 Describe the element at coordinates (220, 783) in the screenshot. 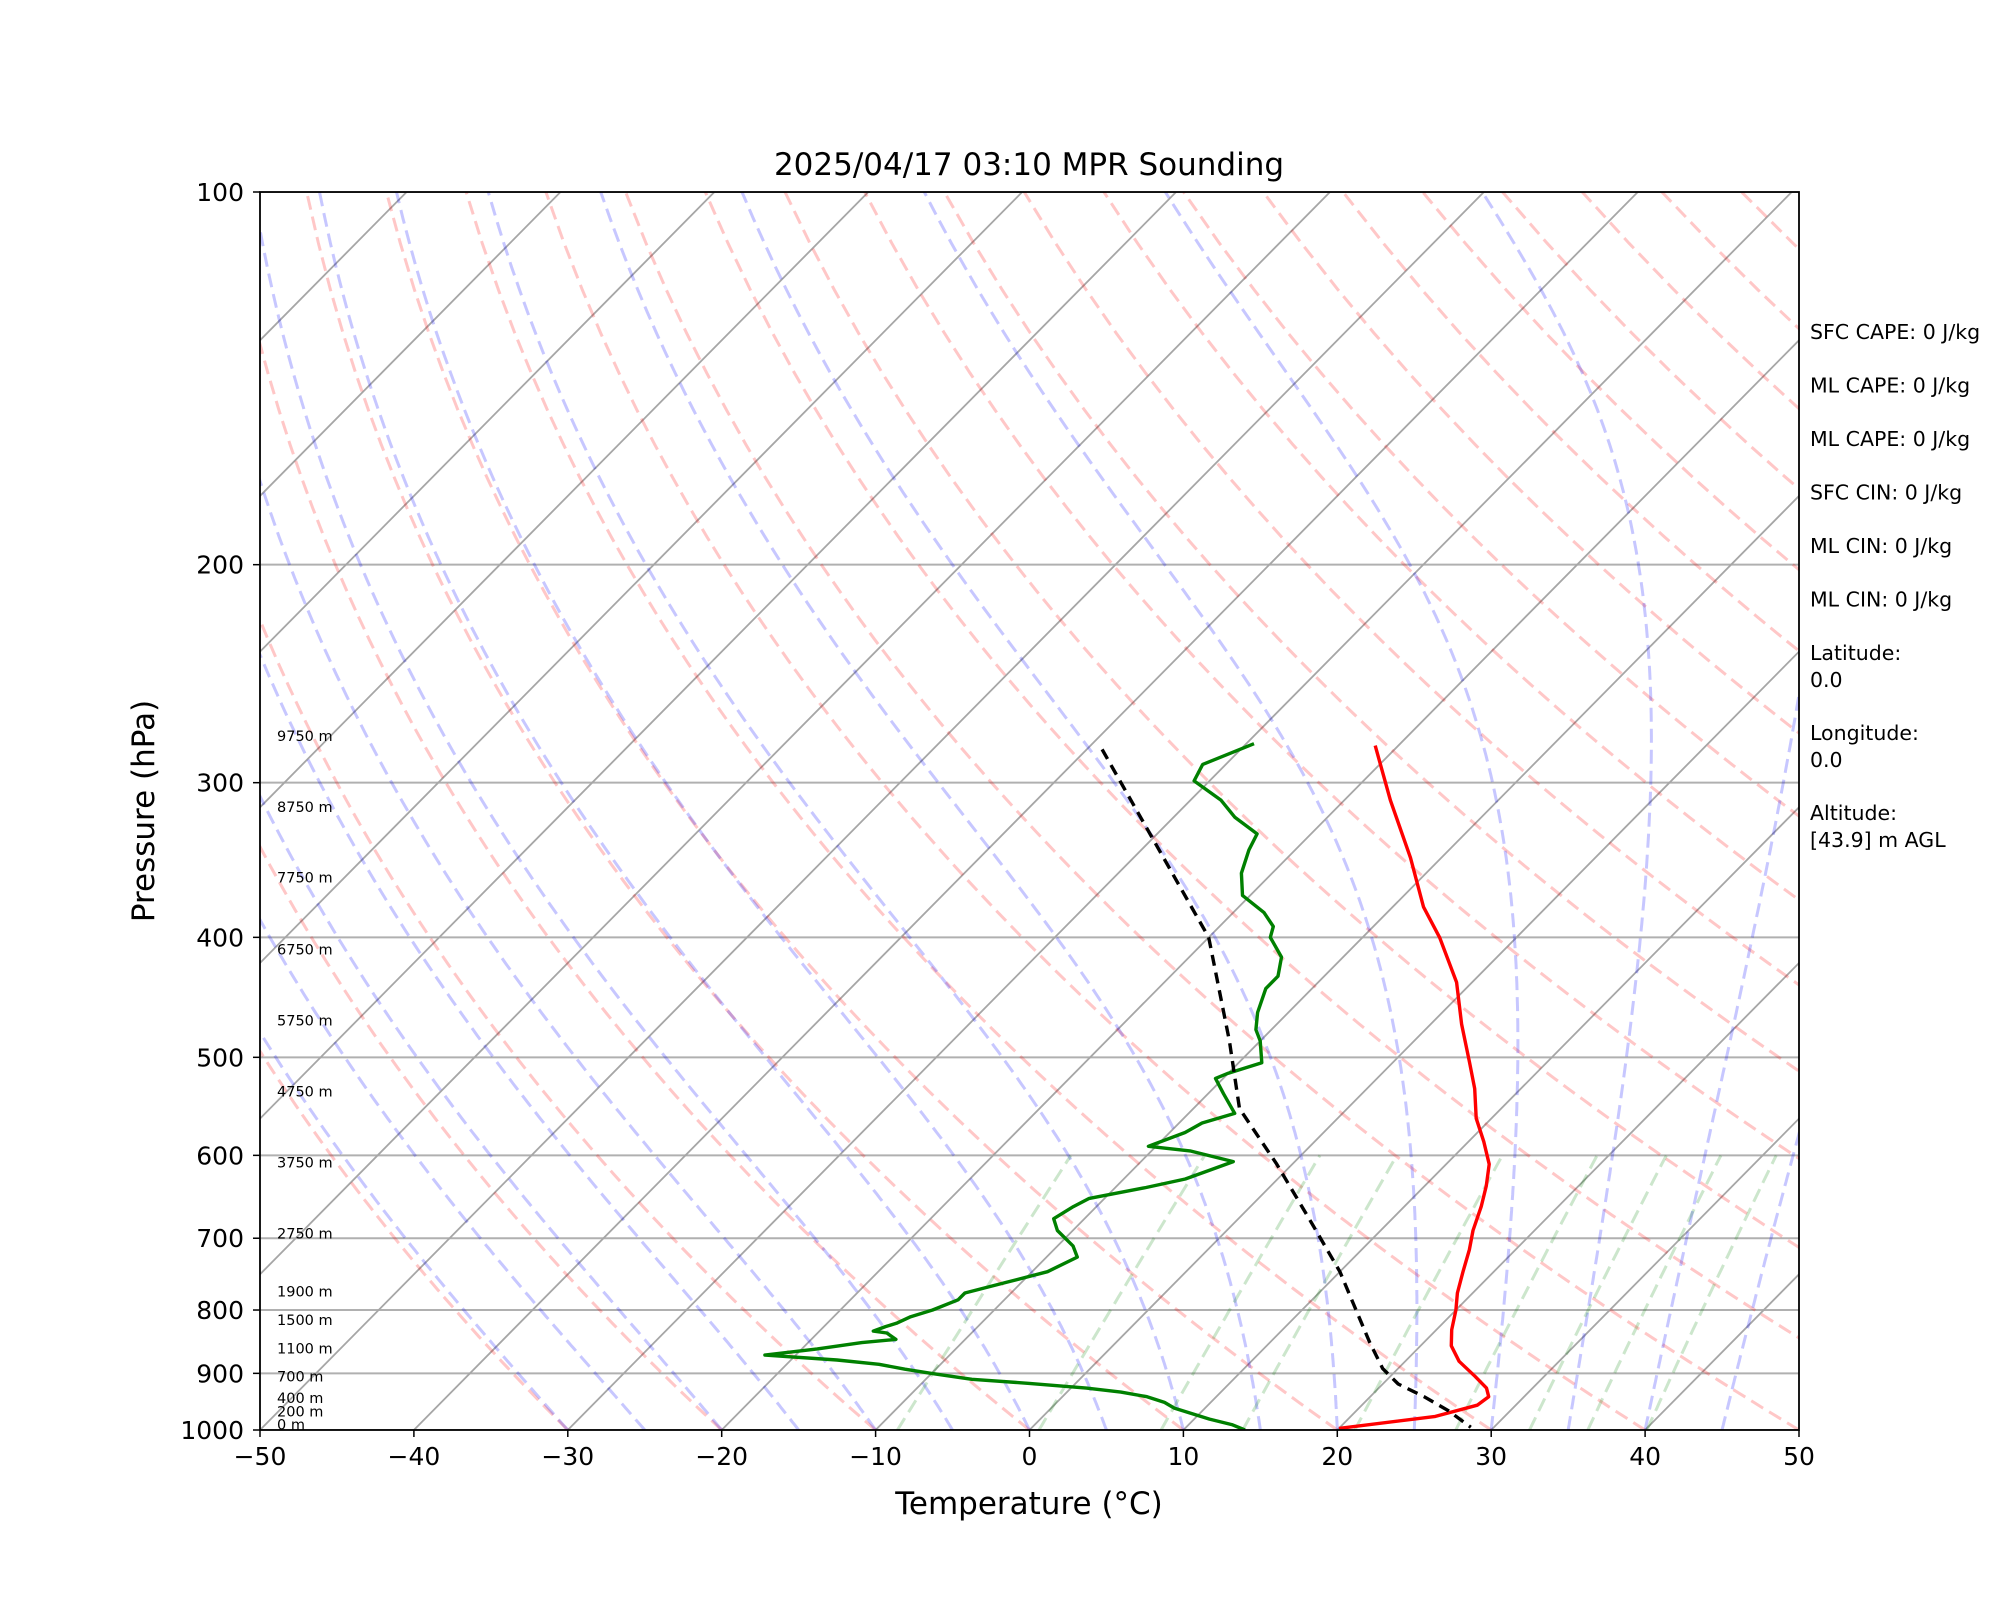

I see `y-tick-label: 300` at that location.